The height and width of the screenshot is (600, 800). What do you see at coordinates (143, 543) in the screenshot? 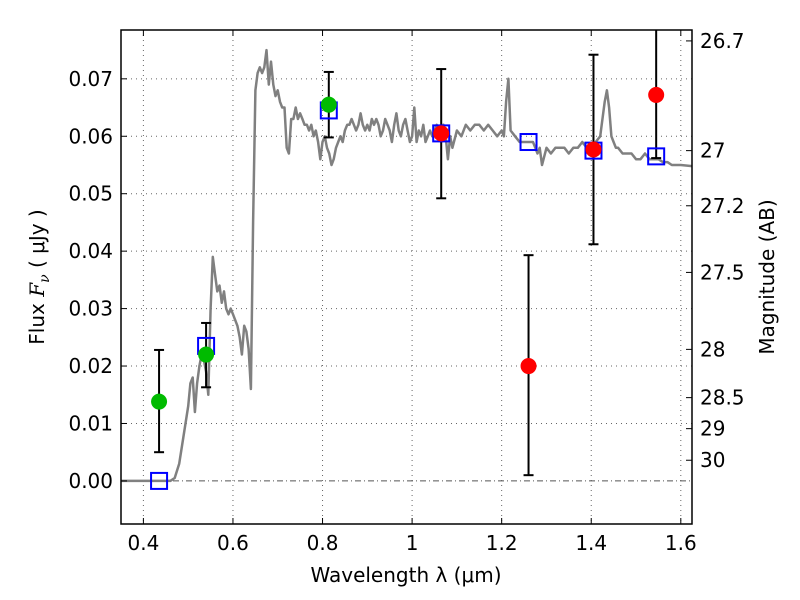
I see `x-tick-label: 0.4` at bounding box center [143, 543].